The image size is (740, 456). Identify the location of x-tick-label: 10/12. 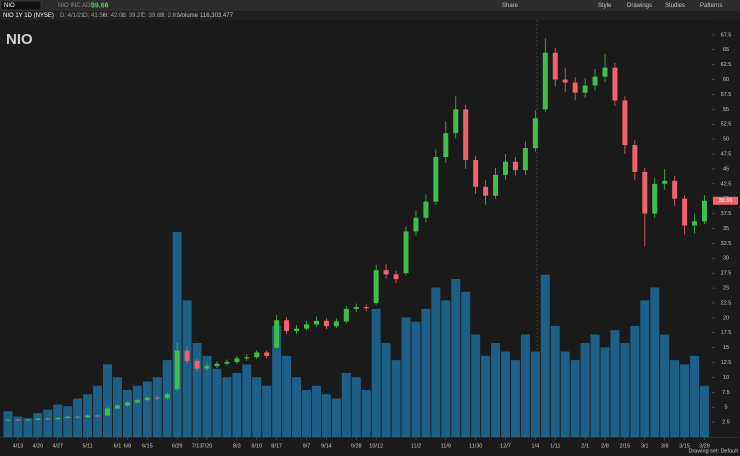
(376, 446).